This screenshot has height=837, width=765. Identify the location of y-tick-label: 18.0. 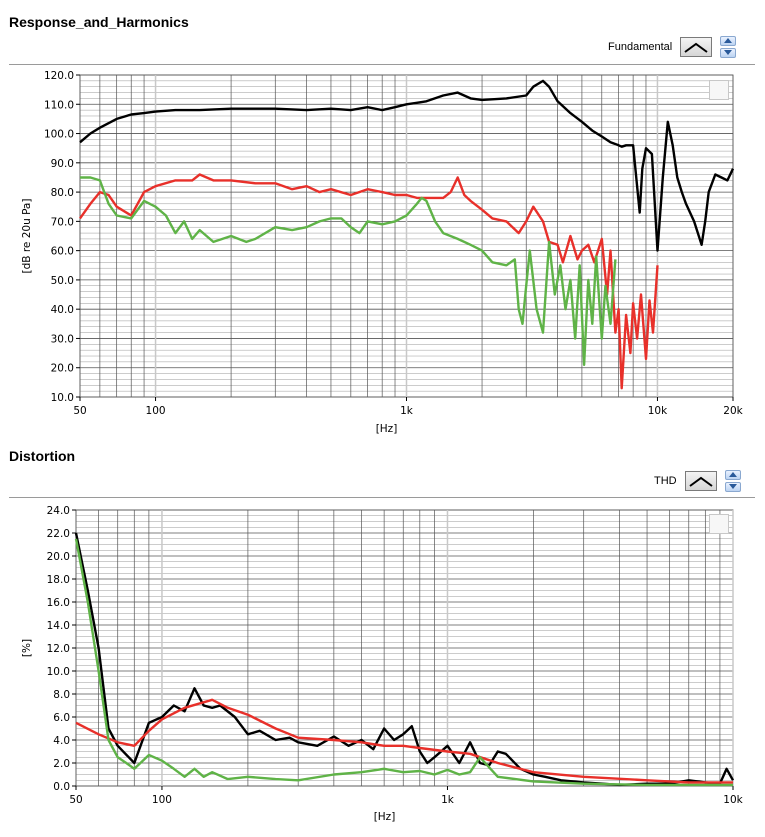
(58, 580).